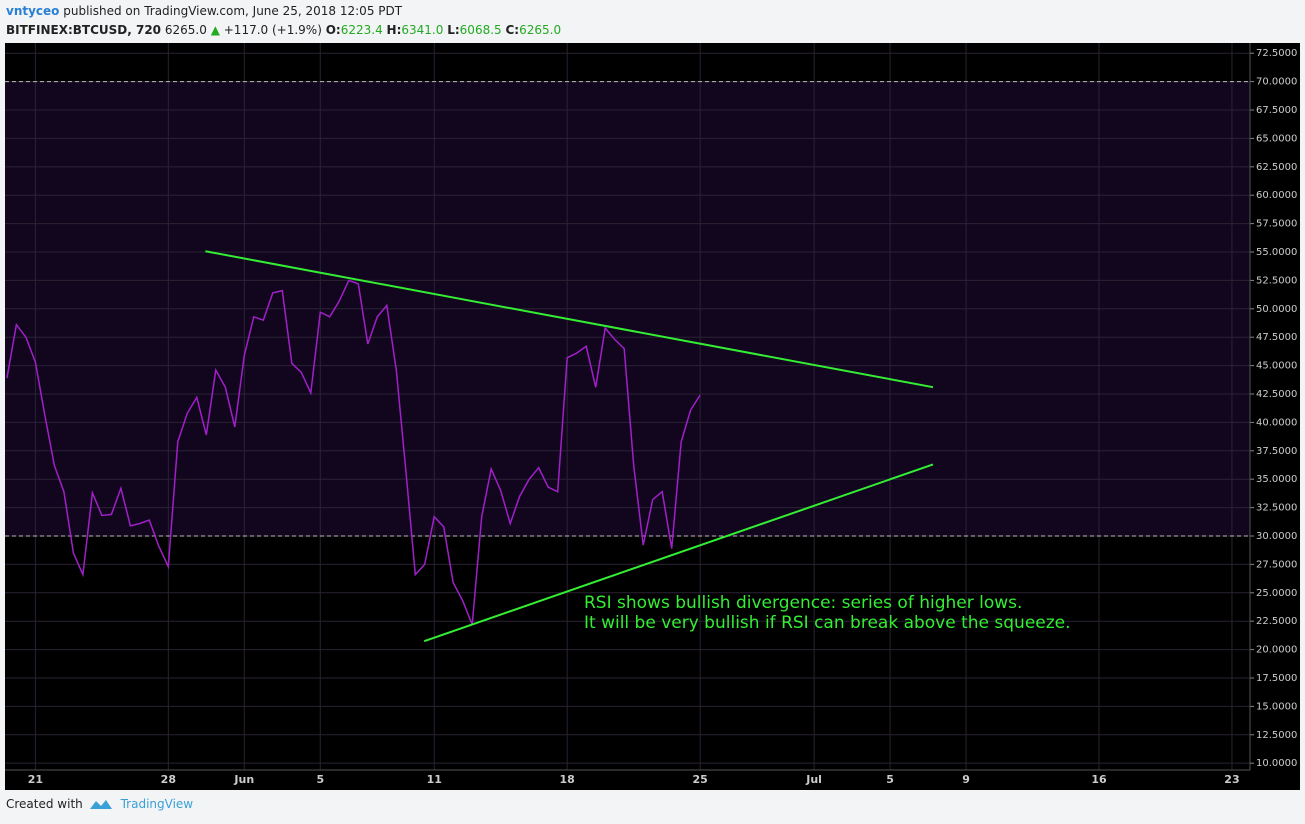 The image size is (1305, 824). Describe the element at coordinates (394, 30) in the screenshot. I see `ohlc-label: H:` at that location.